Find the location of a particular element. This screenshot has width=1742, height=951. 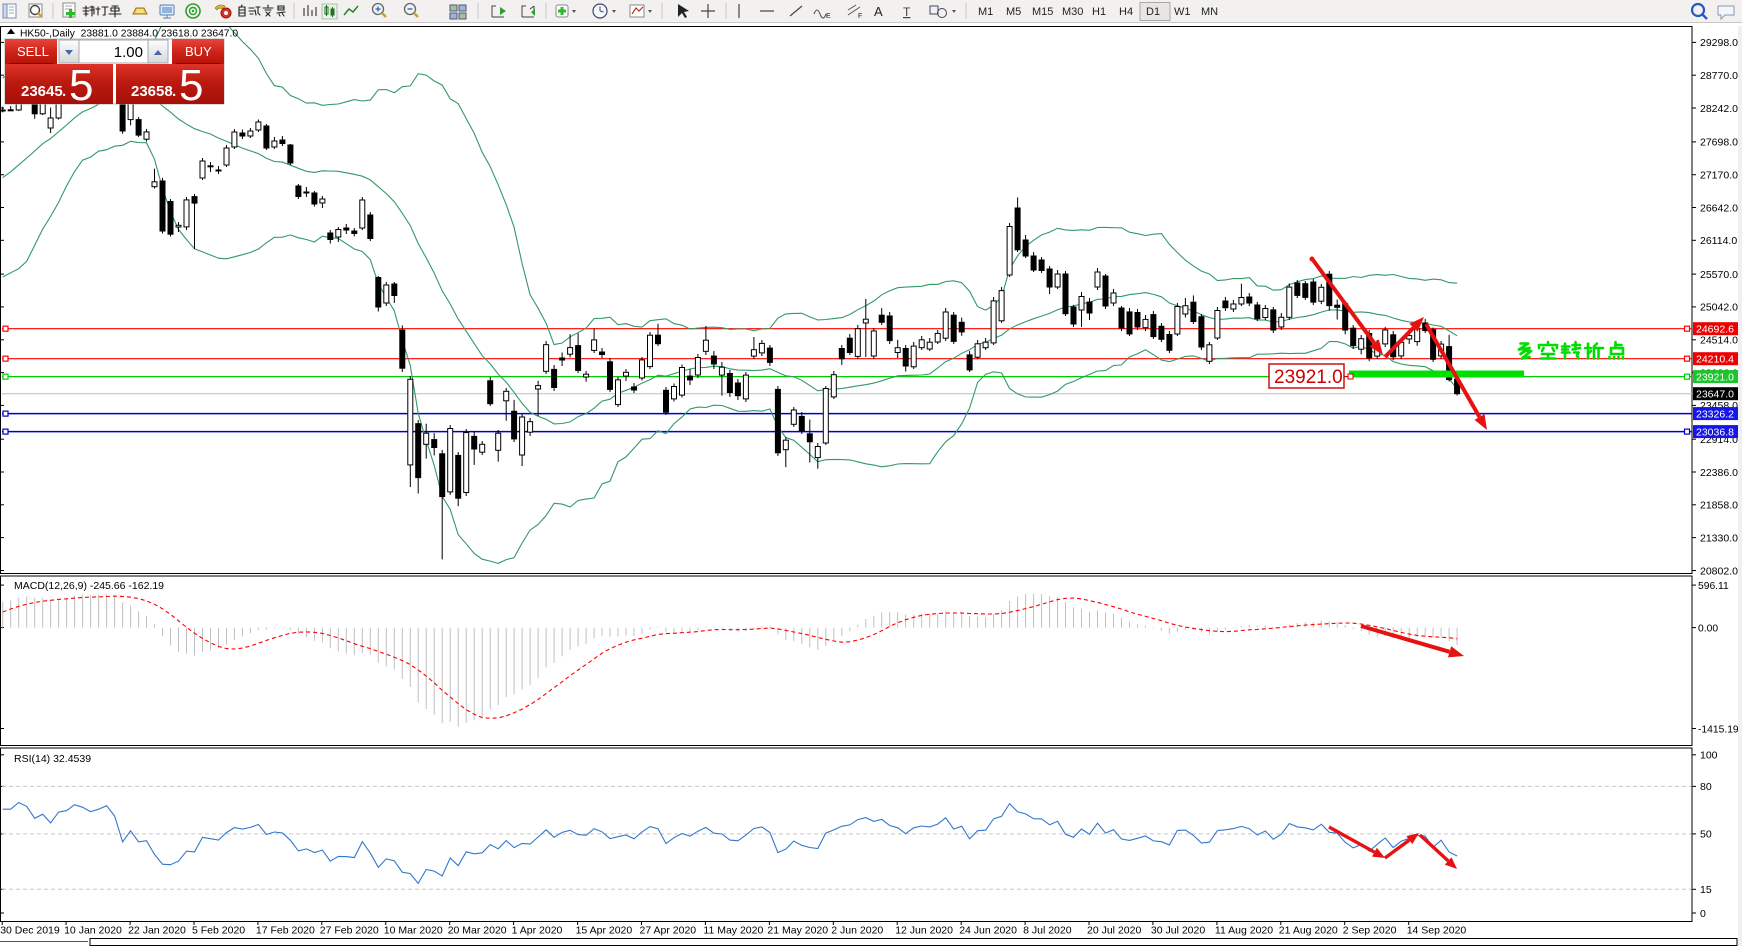

svg-text: E is located at coordinates (828, 16).